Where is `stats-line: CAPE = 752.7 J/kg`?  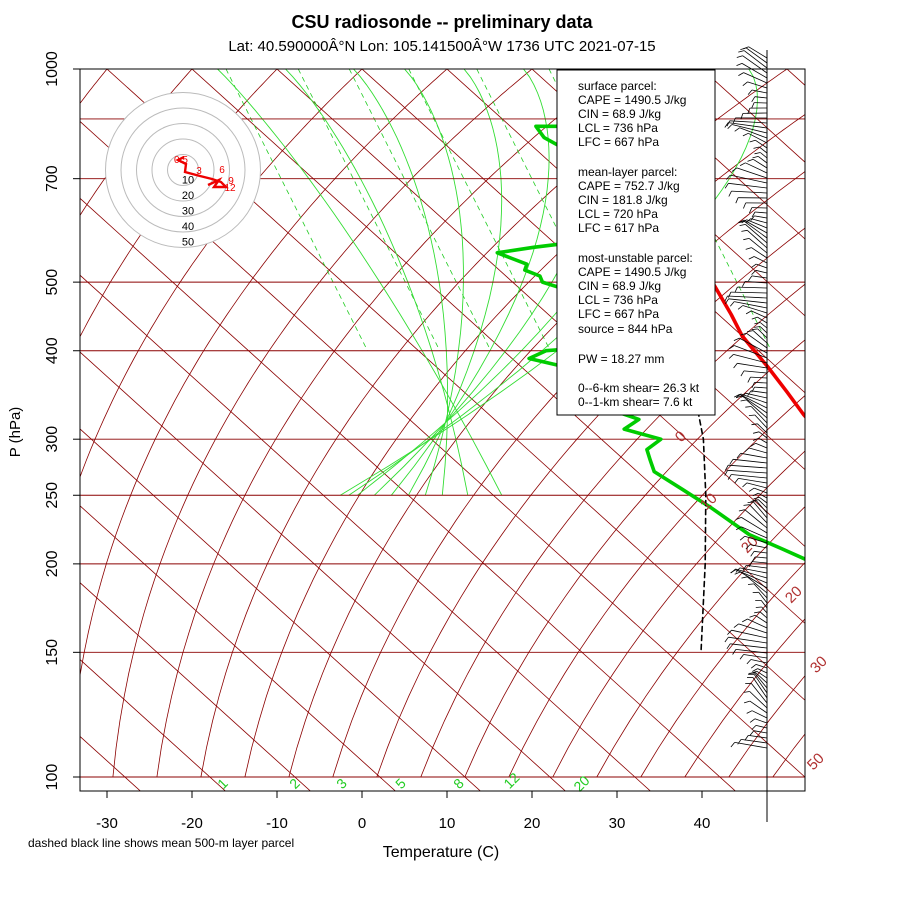 stats-line: CAPE = 752.7 J/kg is located at coordinates (629, 186).